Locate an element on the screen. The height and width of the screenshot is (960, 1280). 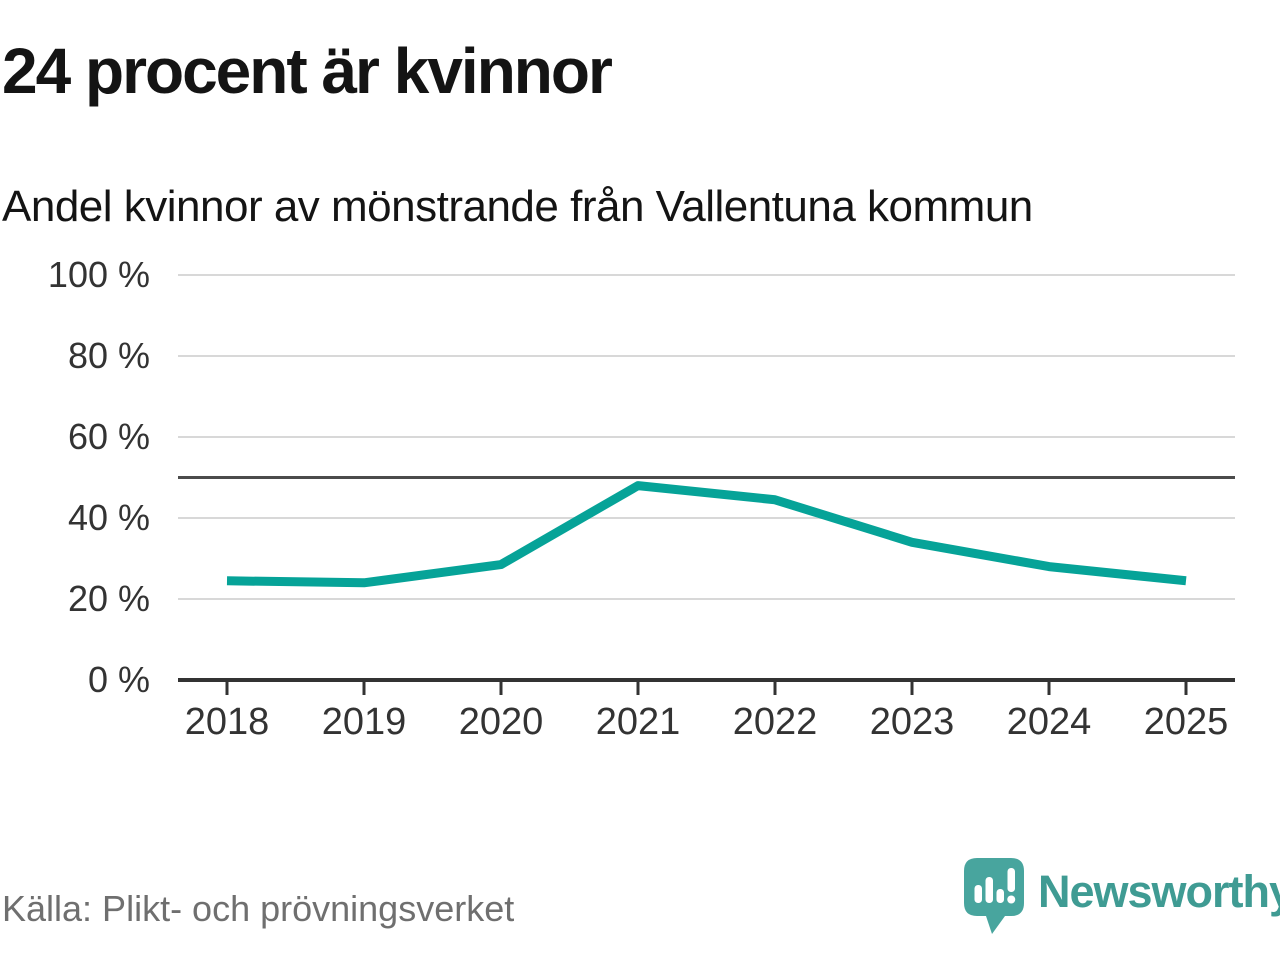
x-axis-label-2024: 2024 is located at coordinates (1049, 722).